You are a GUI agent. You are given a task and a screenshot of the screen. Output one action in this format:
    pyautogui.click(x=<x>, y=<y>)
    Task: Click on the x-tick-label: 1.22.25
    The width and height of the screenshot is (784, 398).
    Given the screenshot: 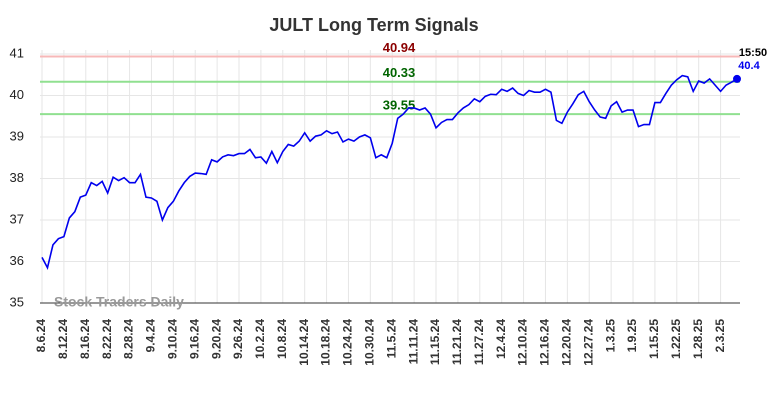 What is the action you would take?
    pyautogui.click(x=676, y=339)
    